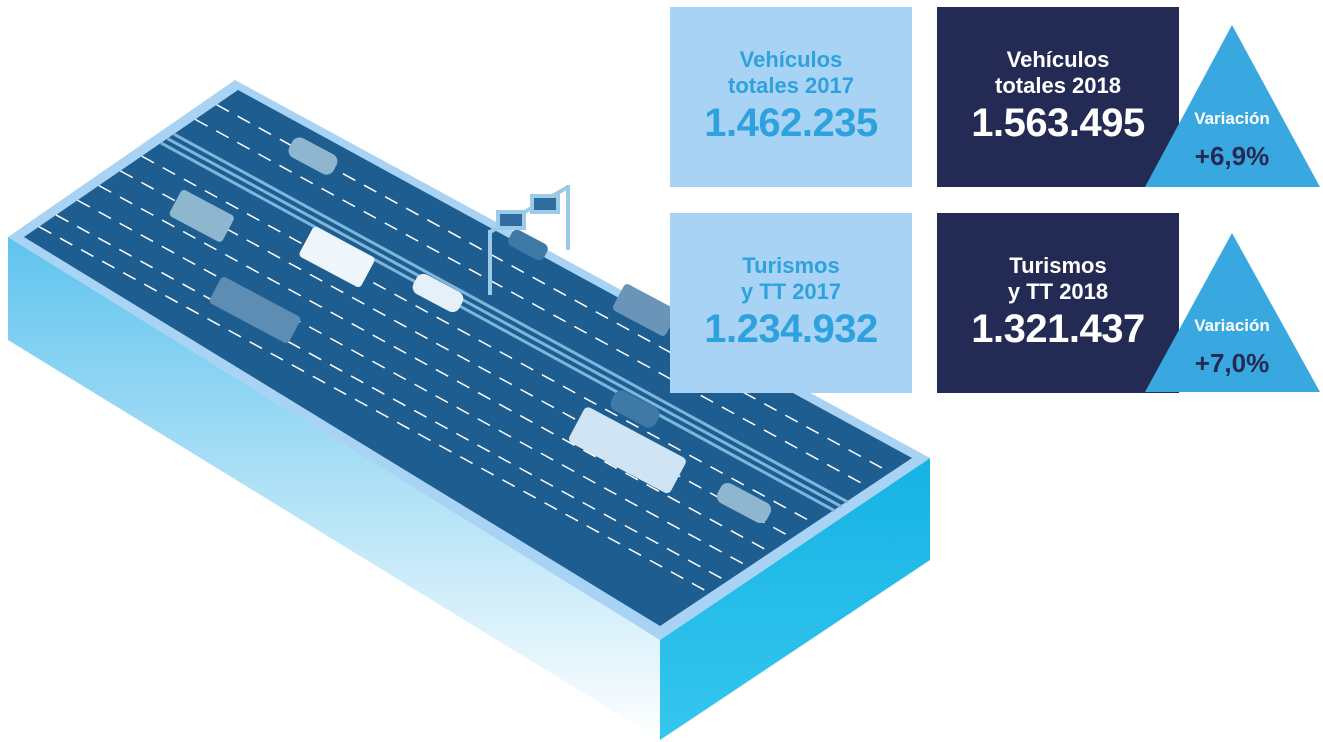 This screenshot has height=742, width=1323. I want to click on van, so click(201, 216).